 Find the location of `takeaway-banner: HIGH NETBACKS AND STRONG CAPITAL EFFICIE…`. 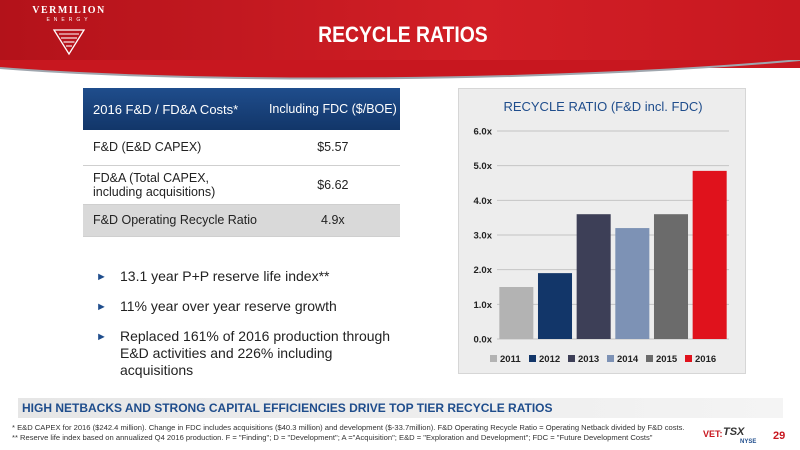

takeaway-banner: HIGH NETBACKS AND STRONG CAPITAL EFFICIE… is located at coordinates (400, 408).